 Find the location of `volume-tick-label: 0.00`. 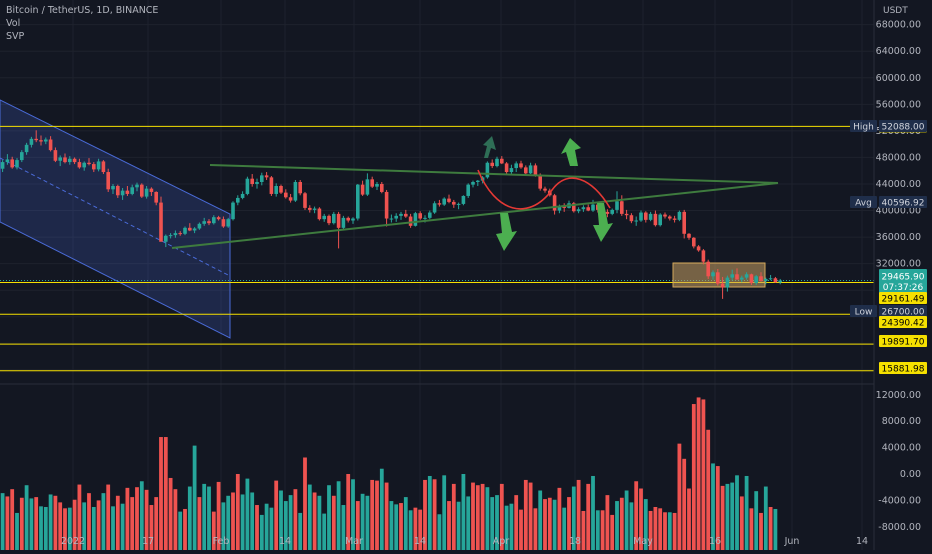

volume-tick-label: 0.00 is located at coordinates (910, 474).